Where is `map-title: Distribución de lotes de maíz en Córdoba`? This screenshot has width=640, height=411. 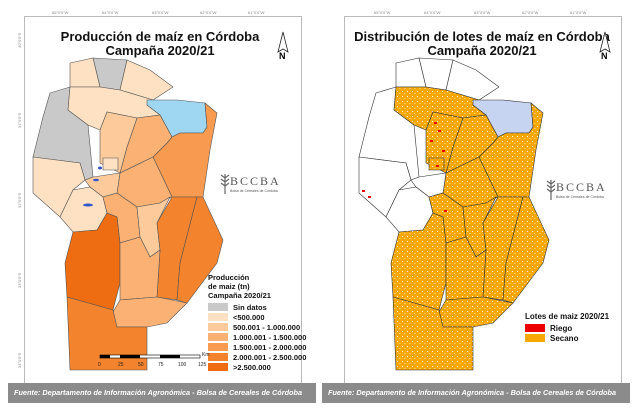
map-title: Distribución de lotes de maíz en Córdoba is located at coordinates (482, 36).